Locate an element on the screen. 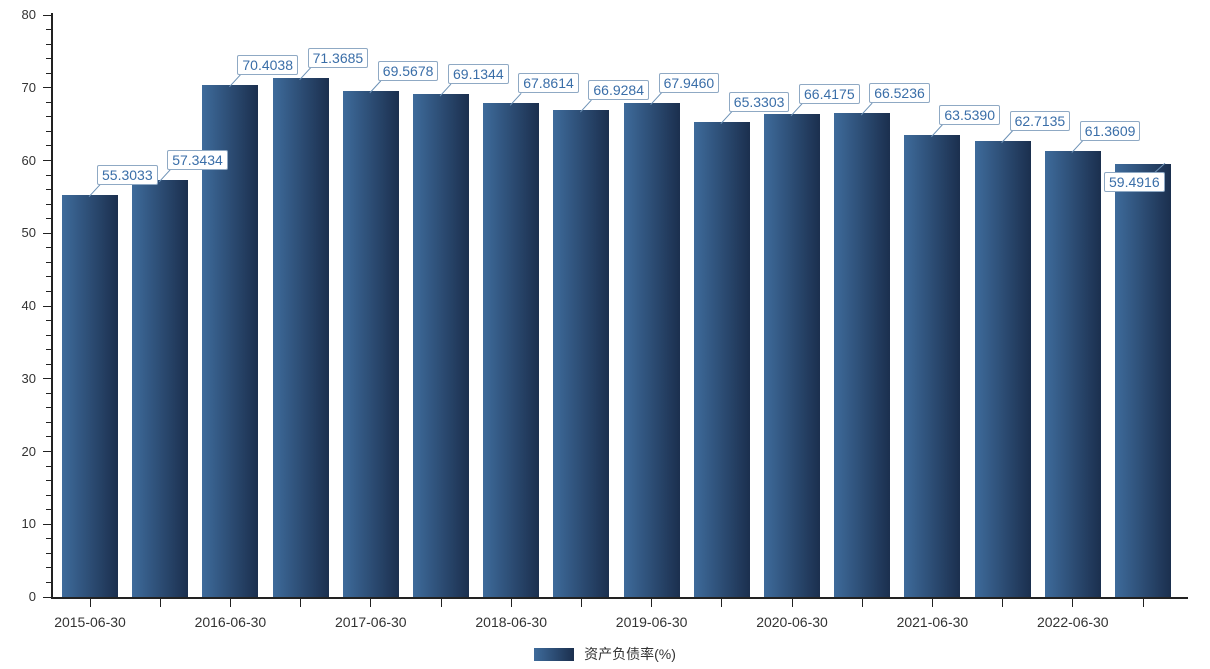  value-label-12: 63.5390 is located at coordinates (969, 114).